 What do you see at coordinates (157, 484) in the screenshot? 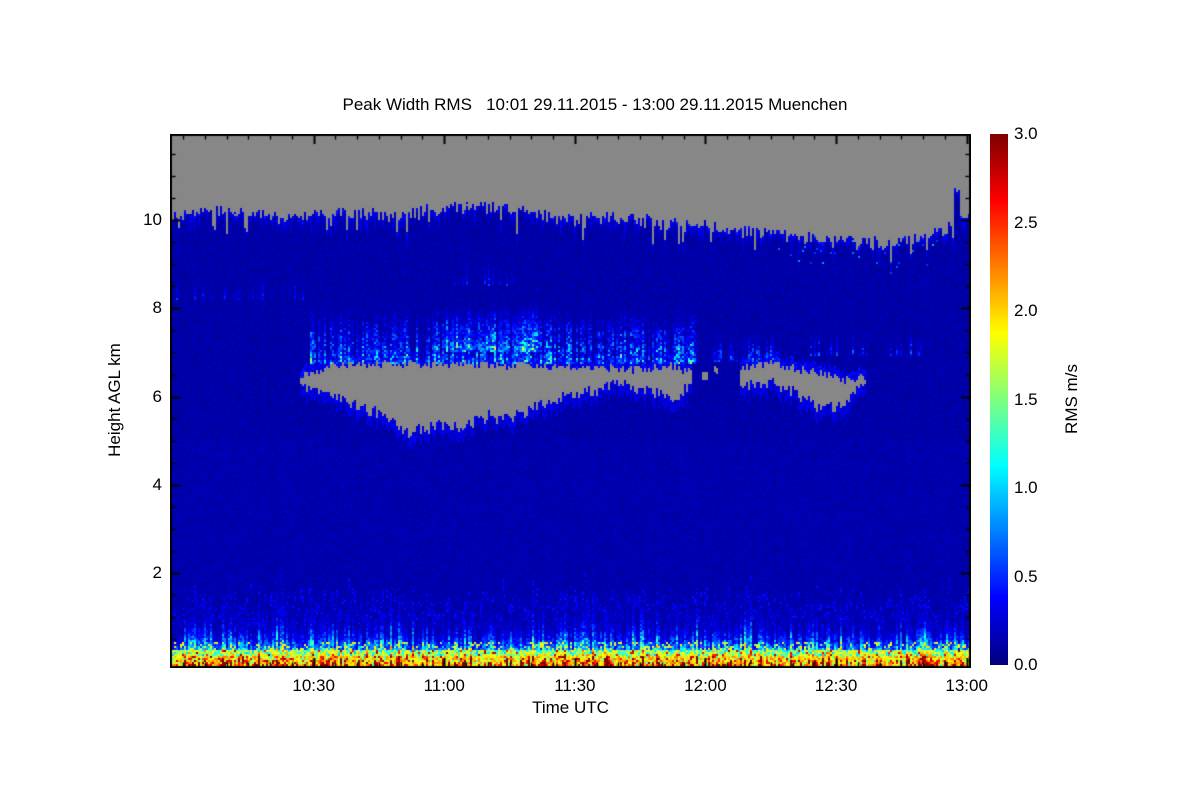
I see `y-tick-label: 4` at bounding box center [157, 484].